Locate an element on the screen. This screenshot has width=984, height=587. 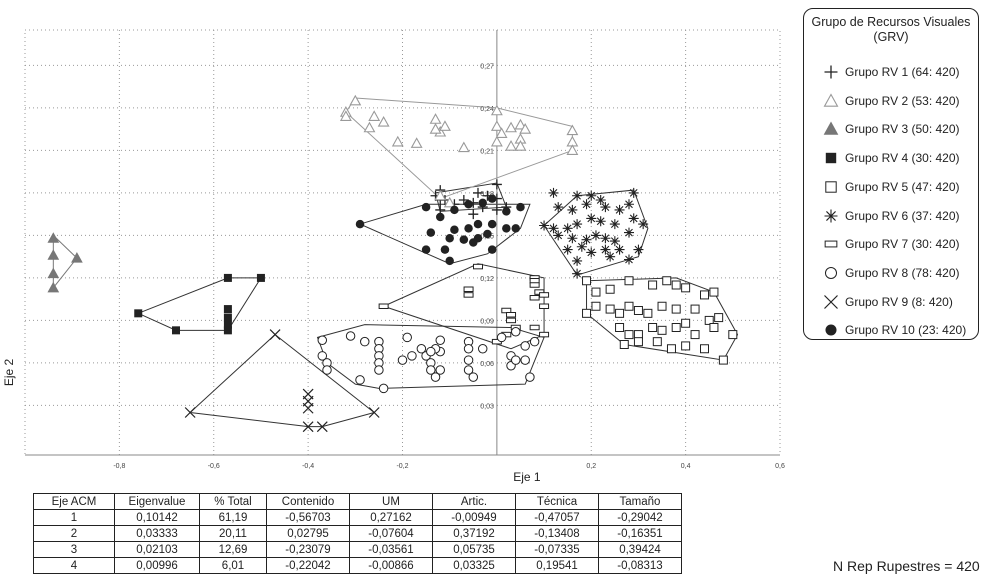
table-cell: -0,29042 is located at coordinates (640, 517).